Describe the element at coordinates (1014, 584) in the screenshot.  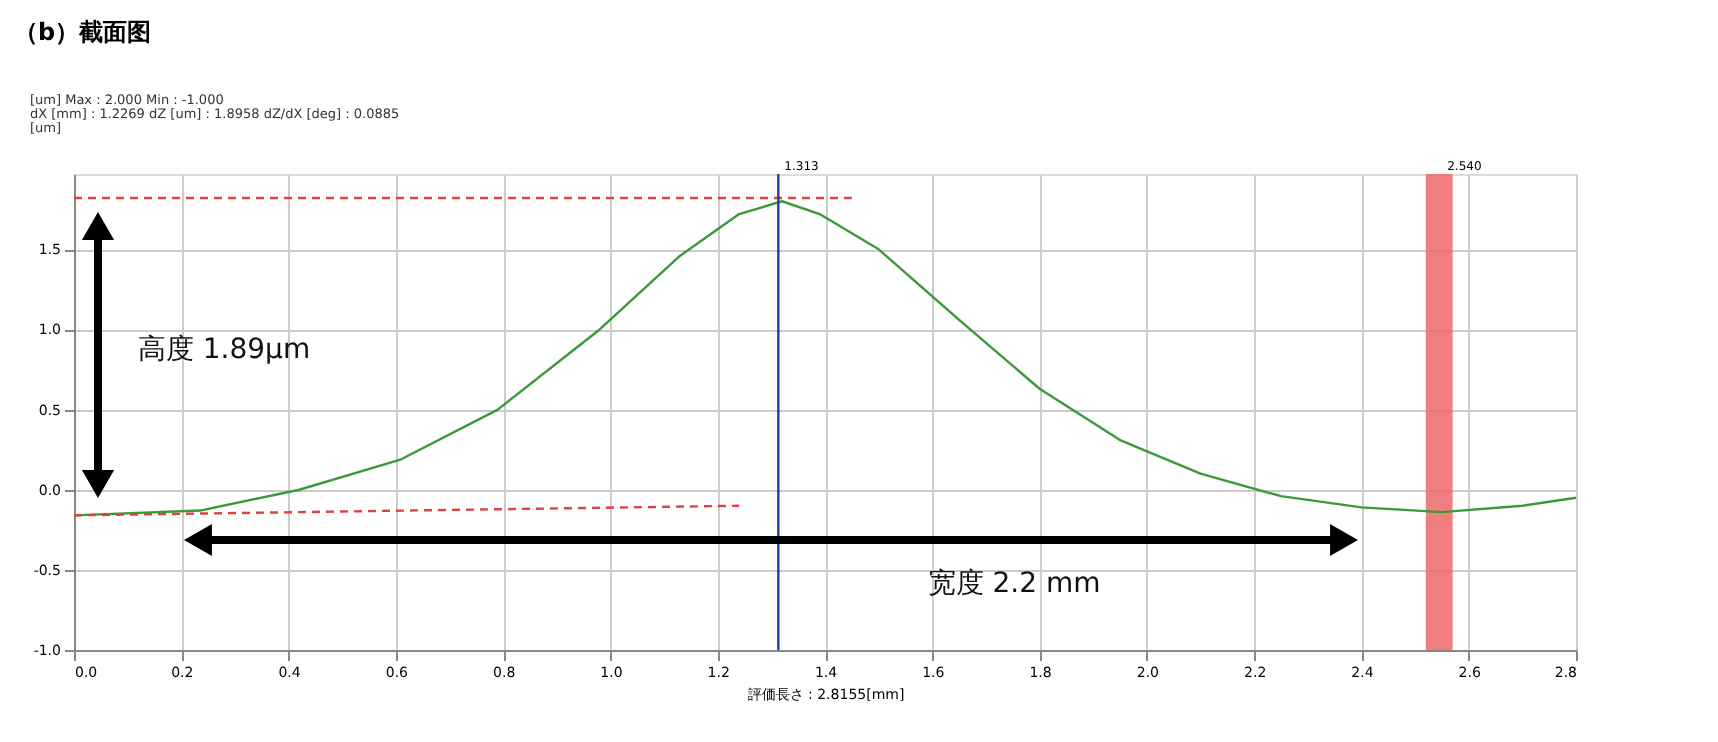
I see `annotation: 宽度 2.2 mm` at that location.